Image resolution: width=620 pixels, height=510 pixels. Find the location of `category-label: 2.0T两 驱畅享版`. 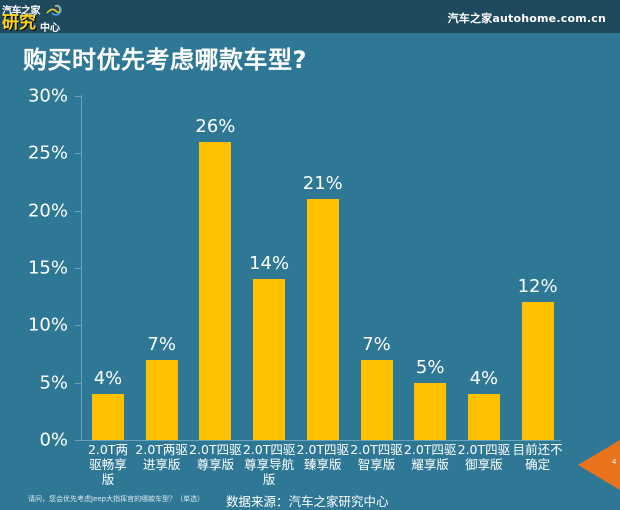

category-label: 2.0T两 驱畅享版 is located at coordinates (108, 464).